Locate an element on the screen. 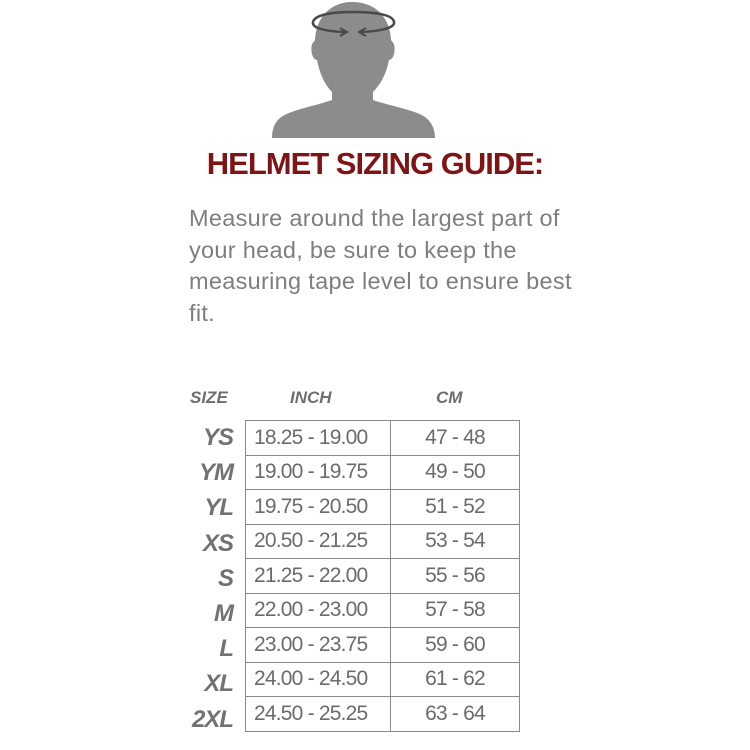 This screenshot has height=750, width=750. size-label: YL is located at coordinates (219, 508).